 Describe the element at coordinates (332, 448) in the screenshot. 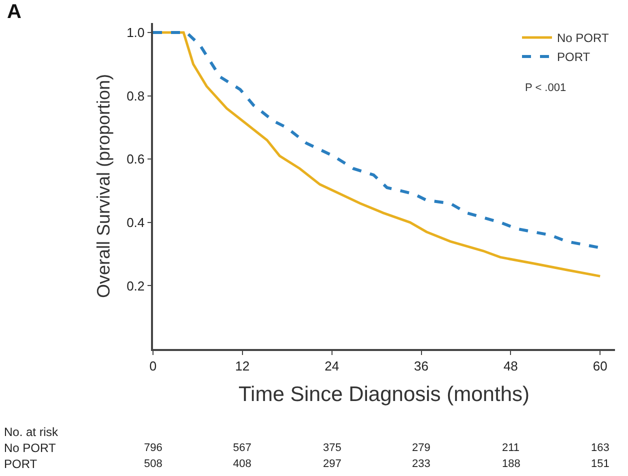

I see `text: 375` at that location.